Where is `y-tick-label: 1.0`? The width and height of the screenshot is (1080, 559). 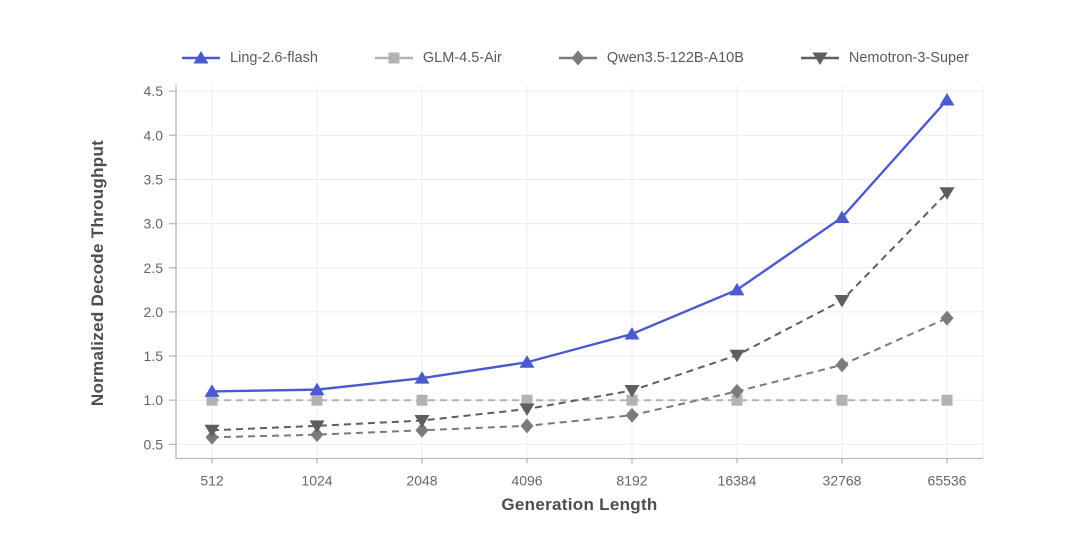 y-tick-label: 1.0 is located at coordinates (154, 400).